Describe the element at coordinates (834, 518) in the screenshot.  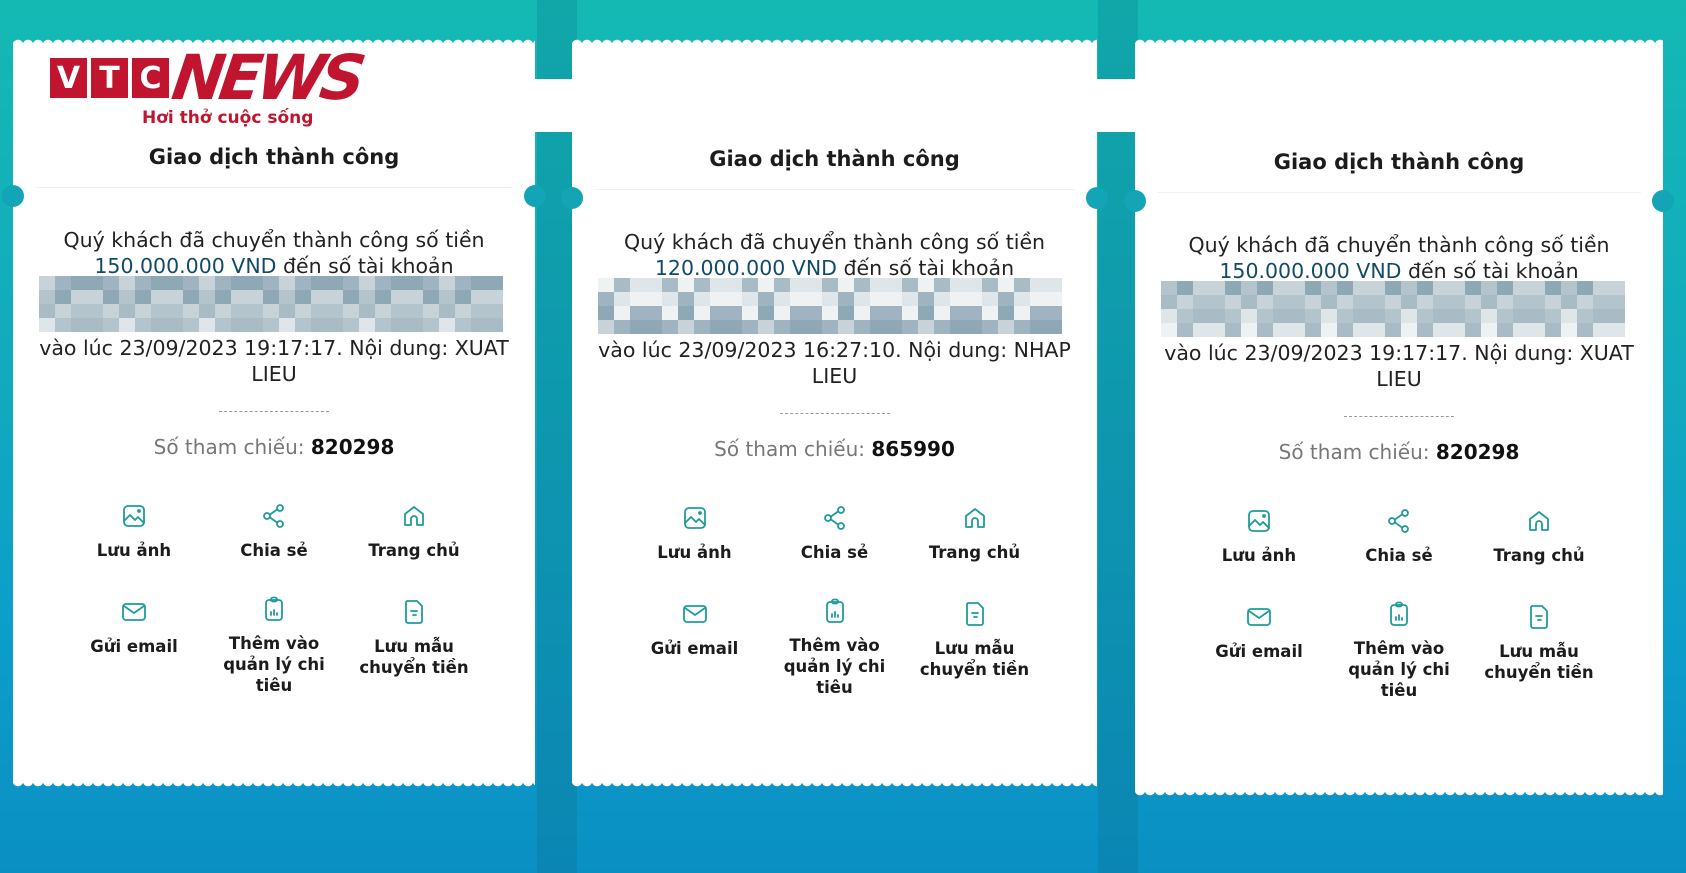
I see `share-icon` at that location.